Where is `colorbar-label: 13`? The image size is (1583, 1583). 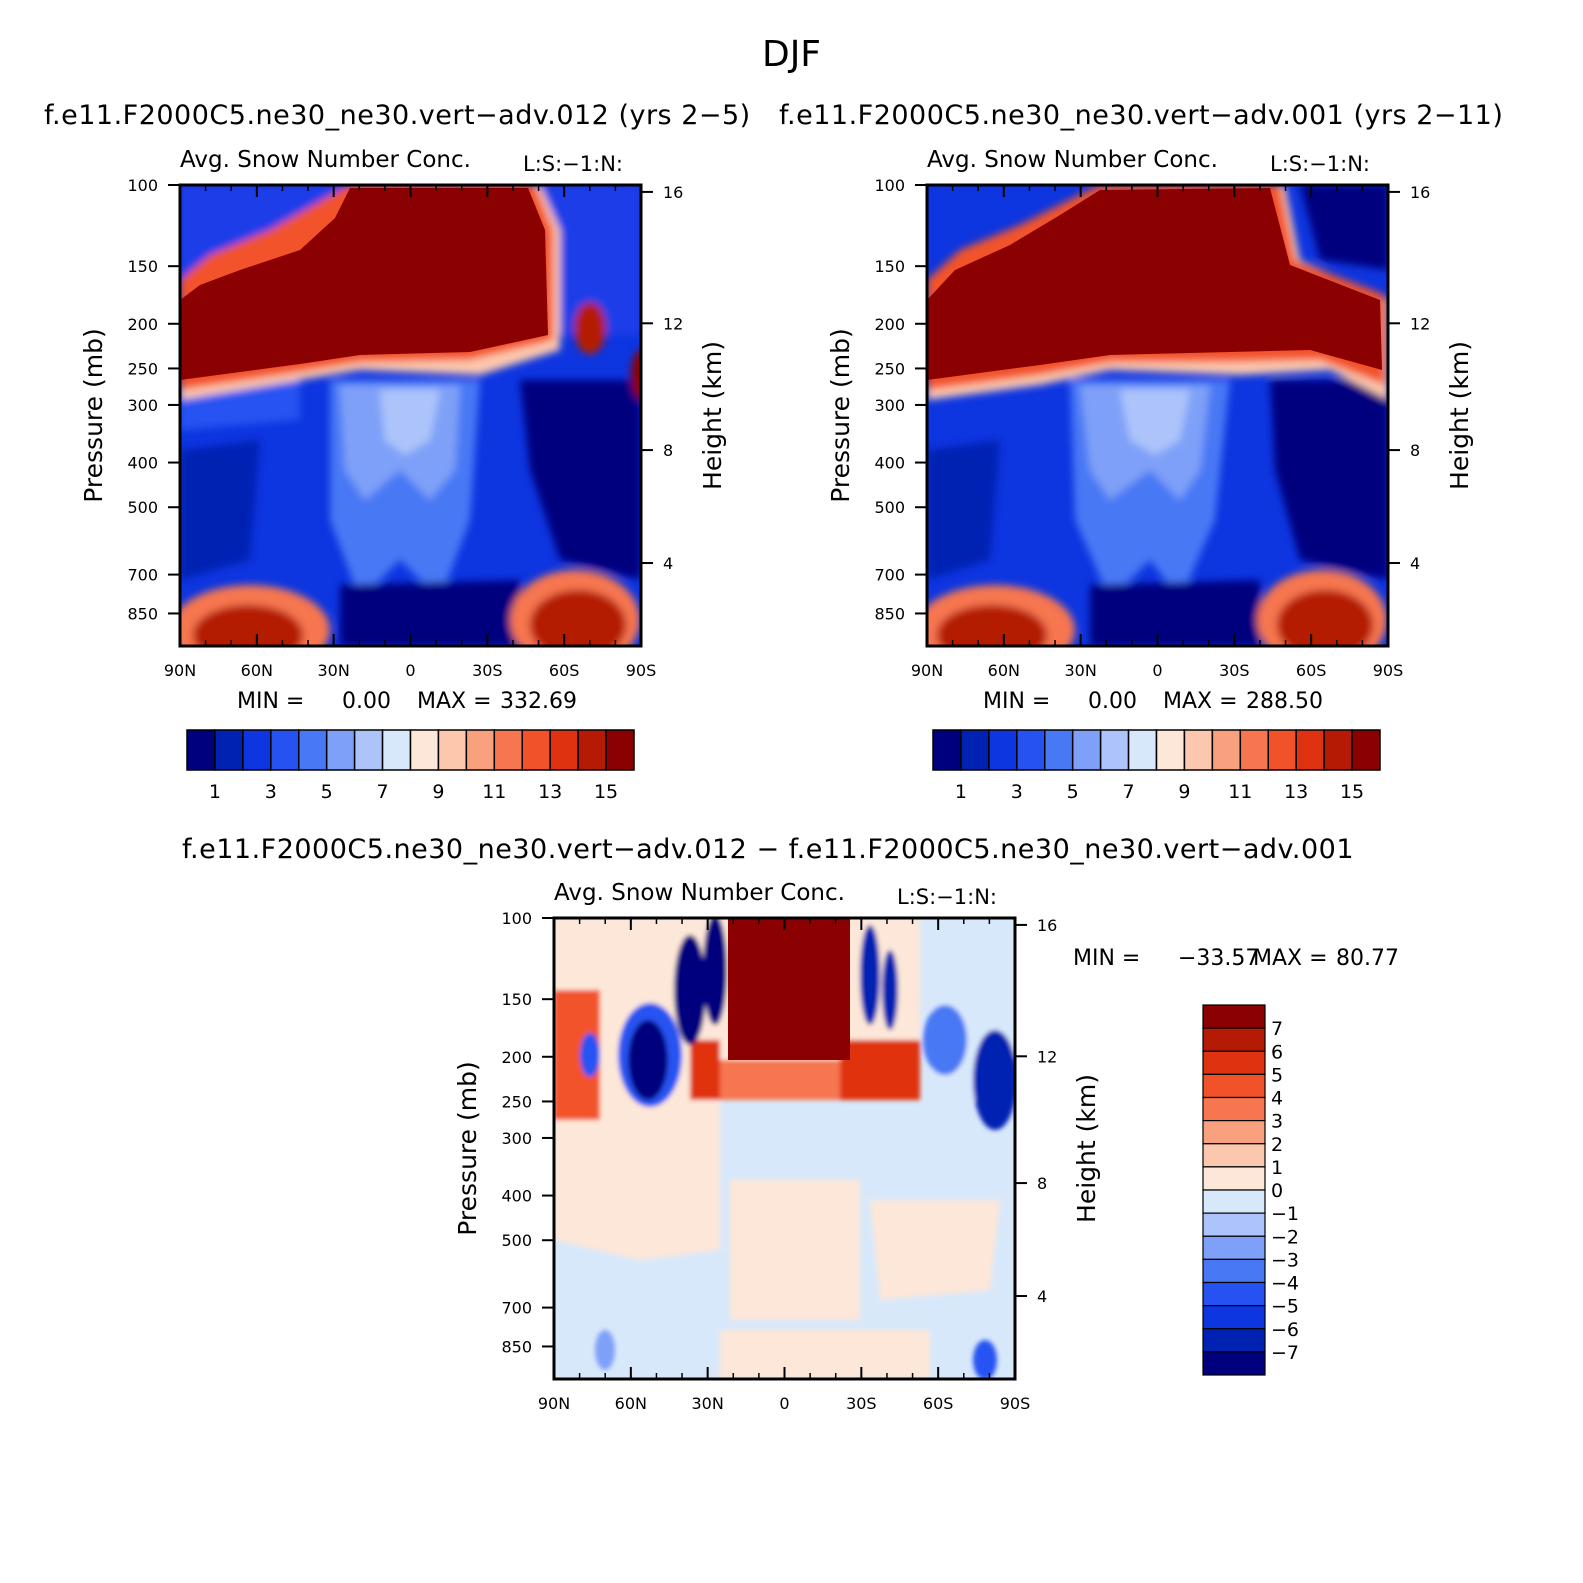
colorbar-label: 13 is located at coordinates (550, 792).